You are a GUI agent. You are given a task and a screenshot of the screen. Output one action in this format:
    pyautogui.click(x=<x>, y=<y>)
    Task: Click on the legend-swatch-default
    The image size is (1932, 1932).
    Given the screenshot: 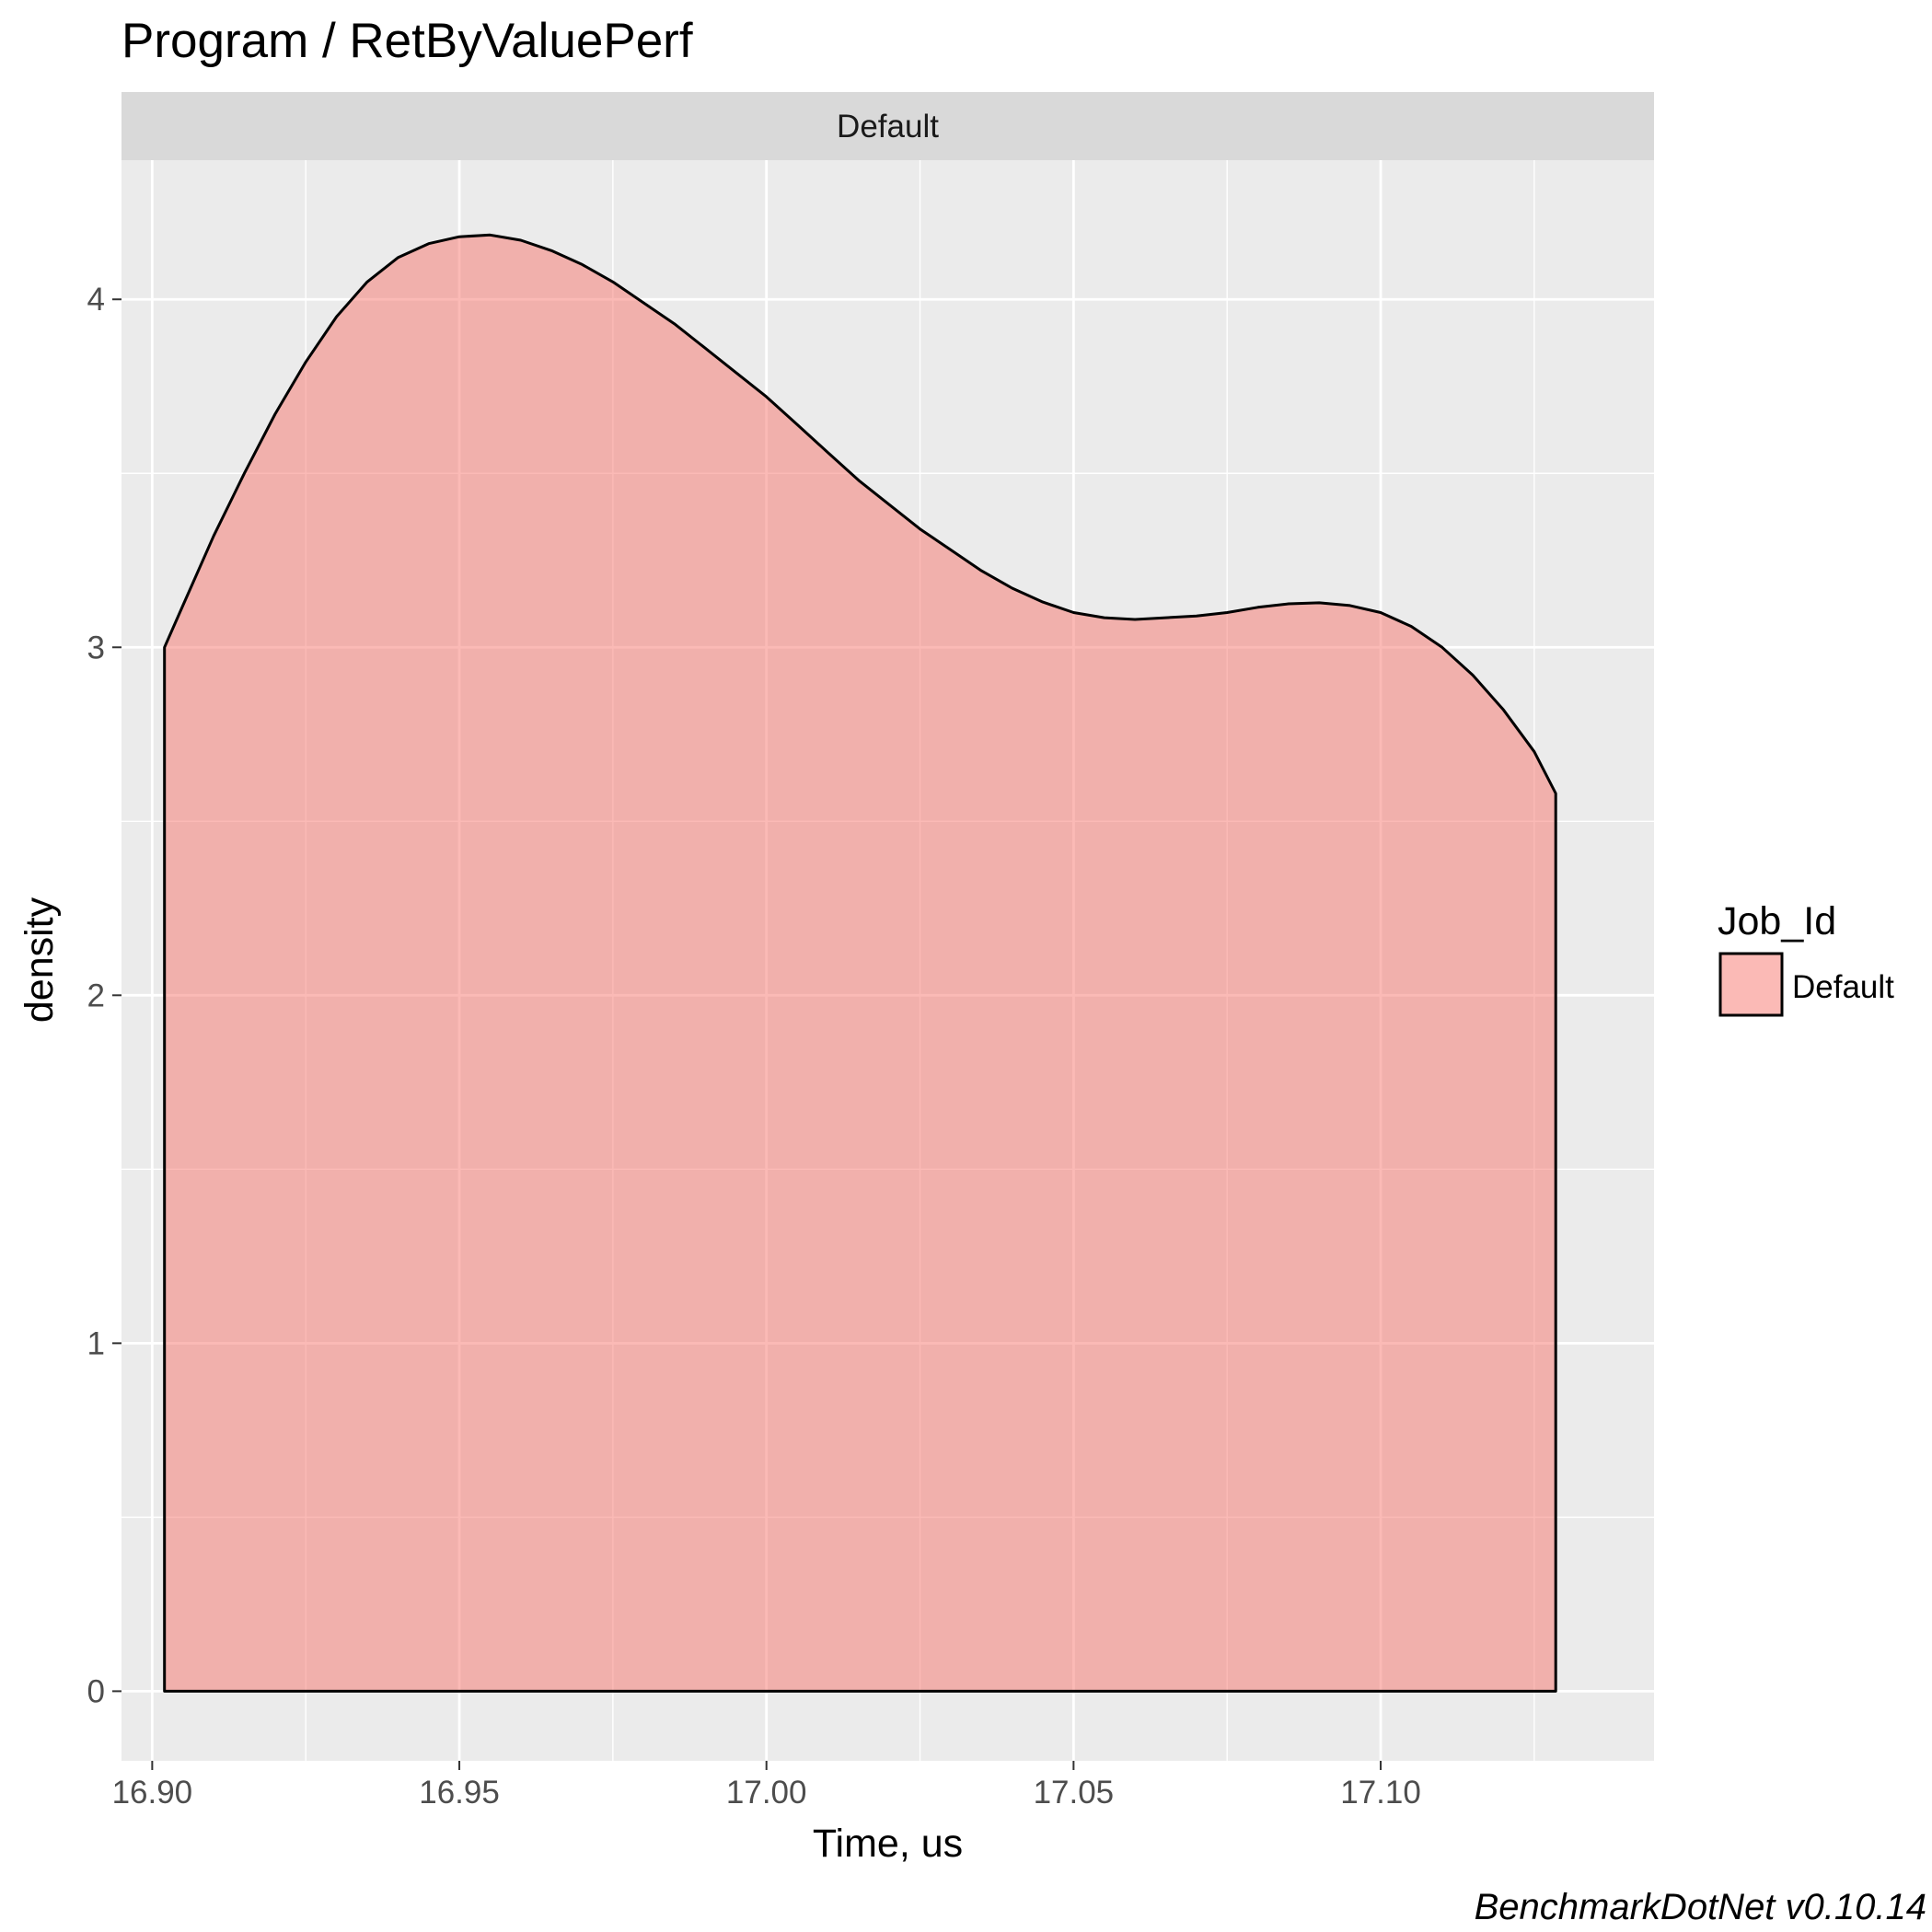 What is the action you would take?
    pyautogui.click(x=1751, y=985)
    